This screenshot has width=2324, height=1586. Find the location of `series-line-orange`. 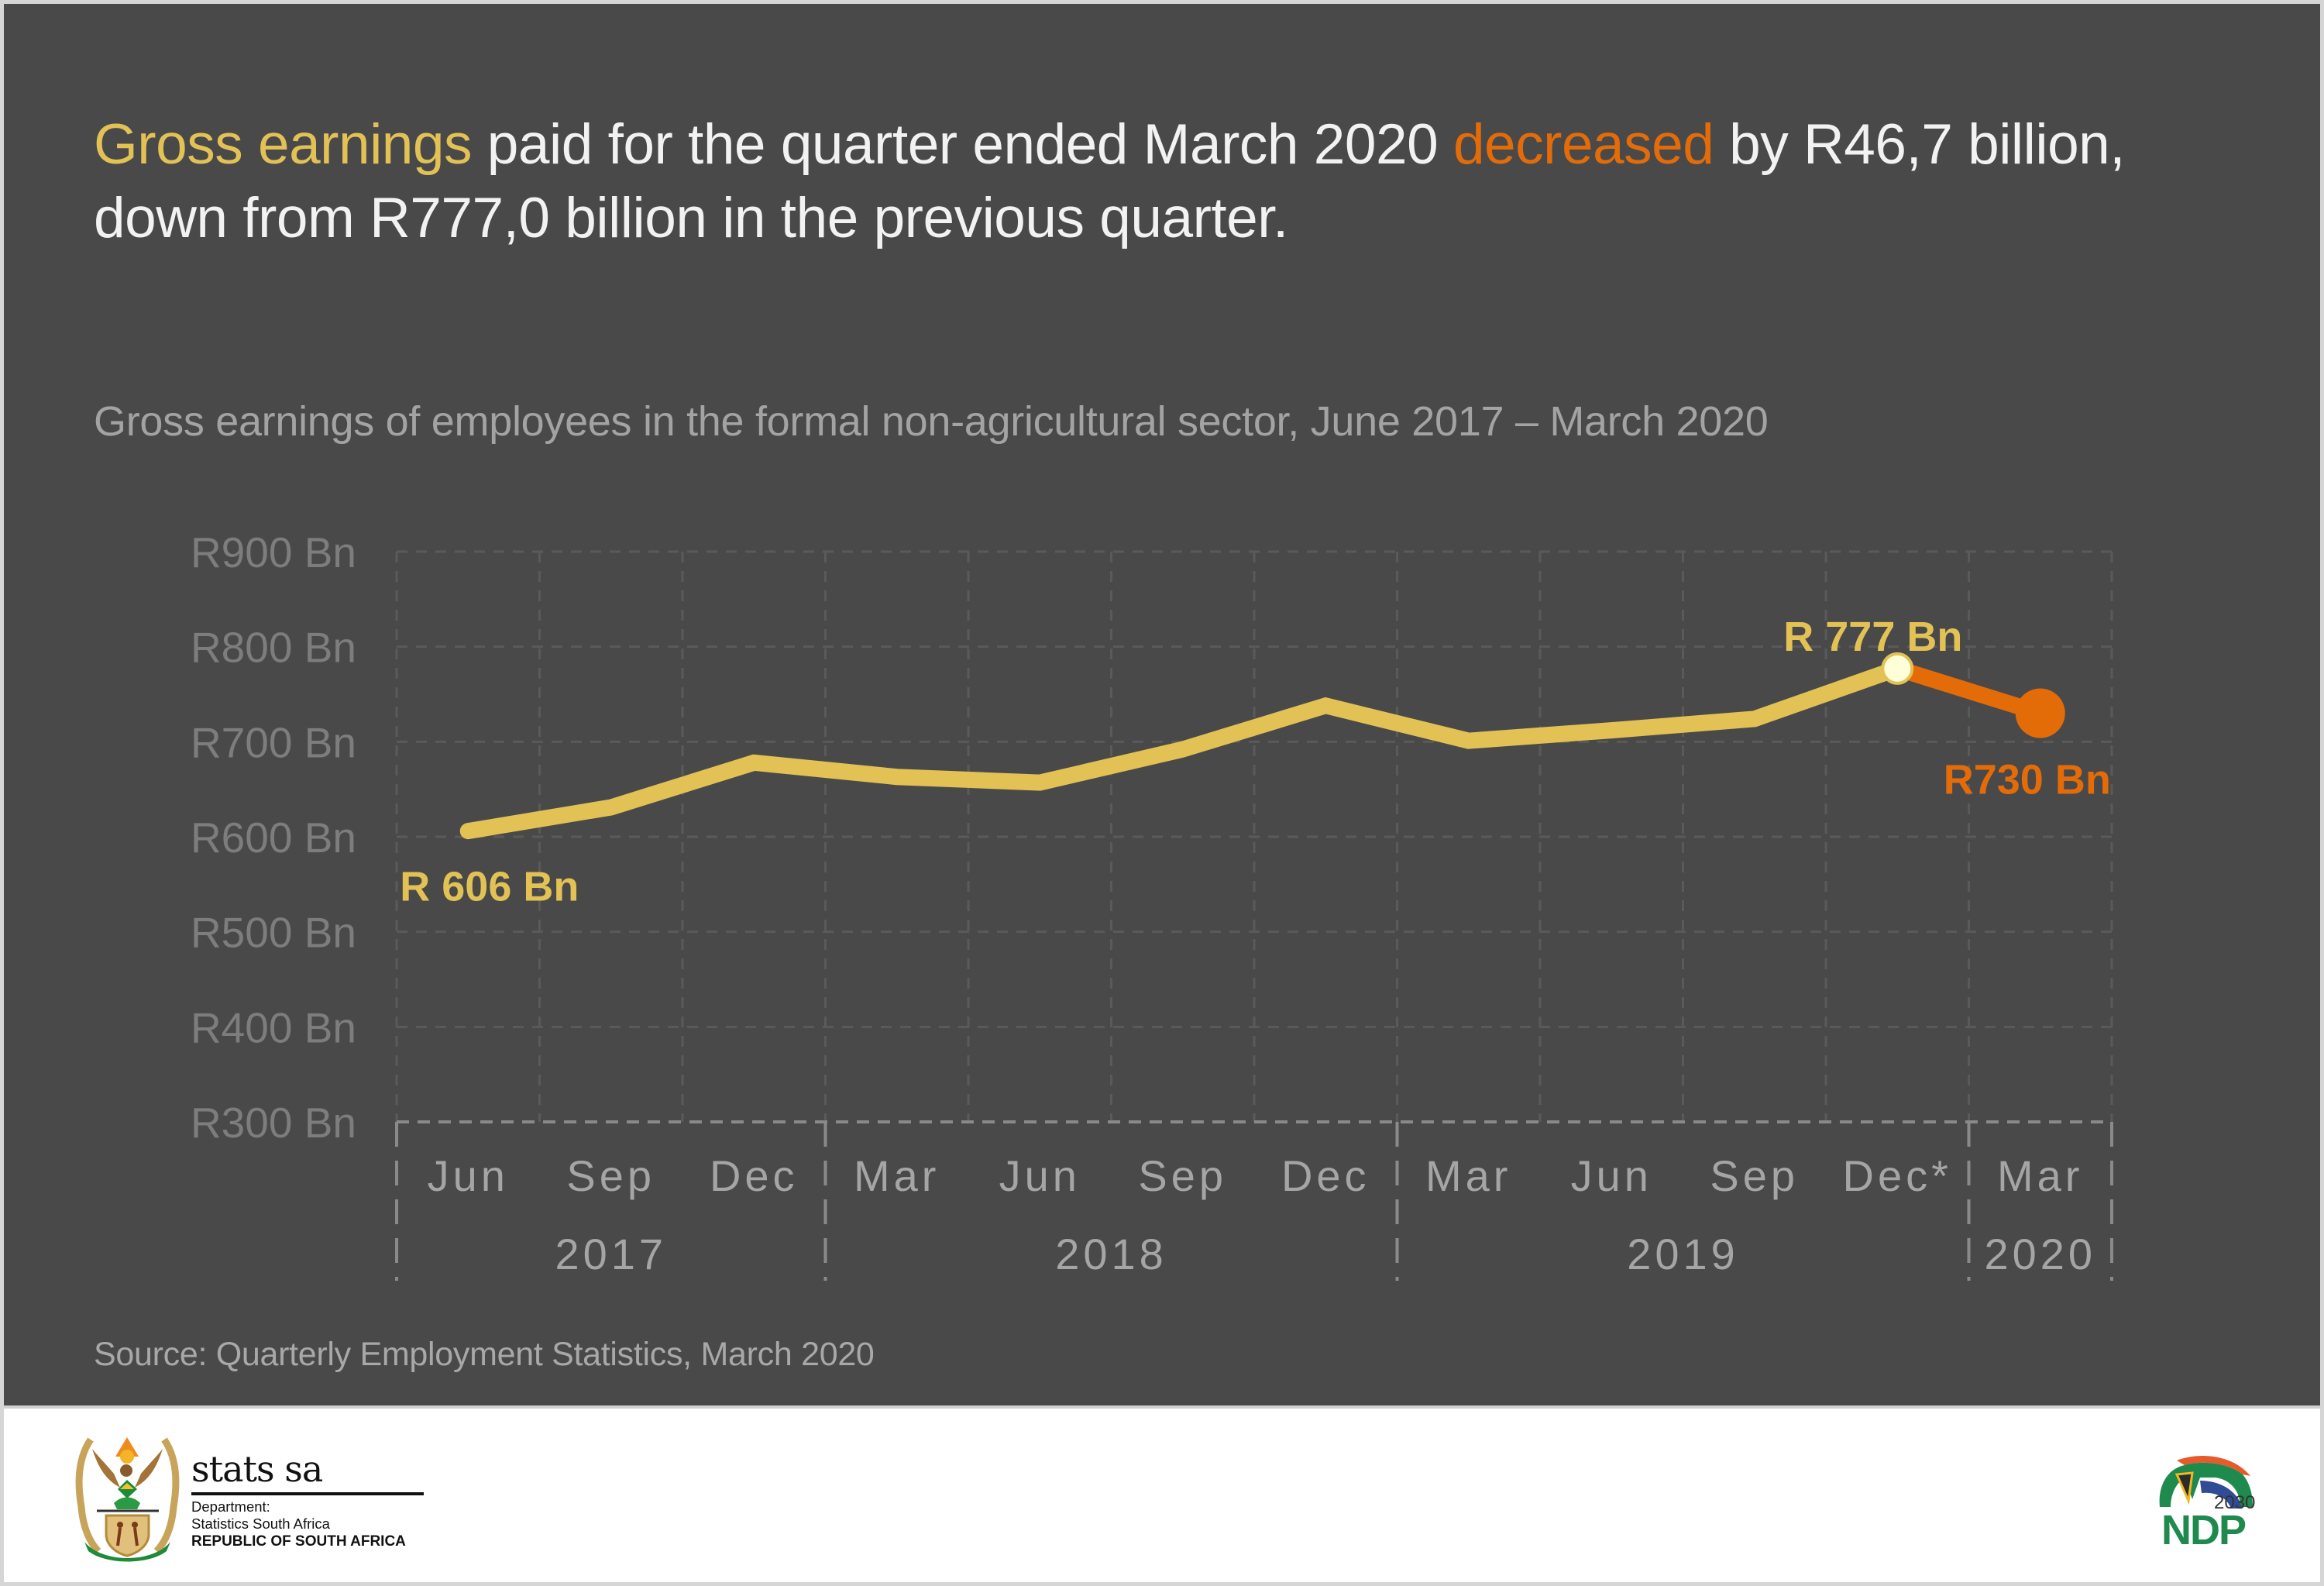

series-line-orange is located at coordinates (1969, 691).